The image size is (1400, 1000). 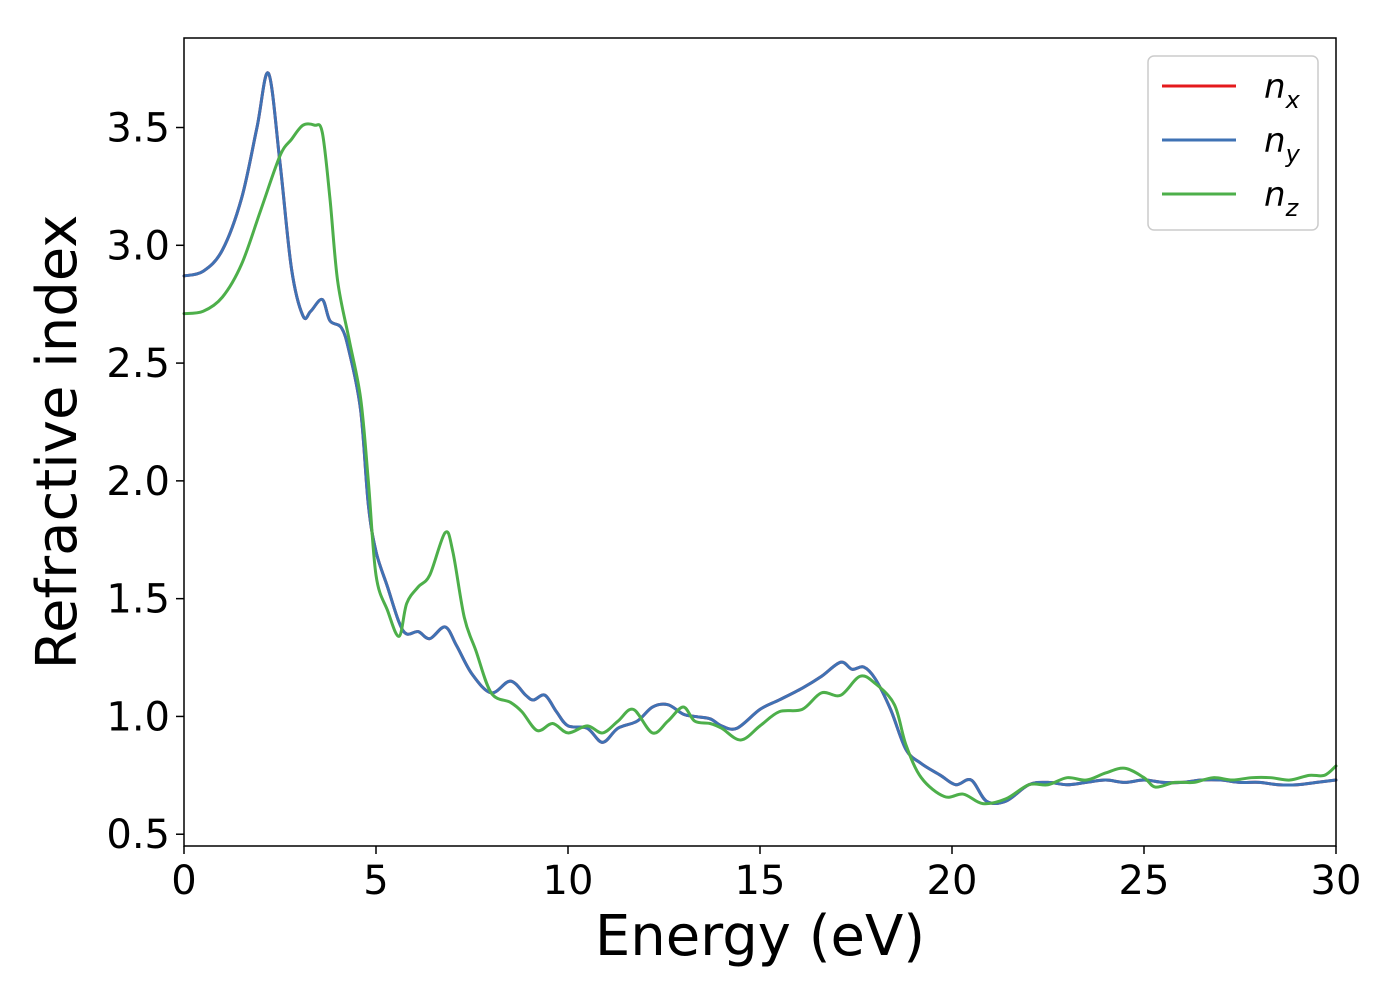 I want to click on y-tick-label: 1.5, so click(x=138, y=600).